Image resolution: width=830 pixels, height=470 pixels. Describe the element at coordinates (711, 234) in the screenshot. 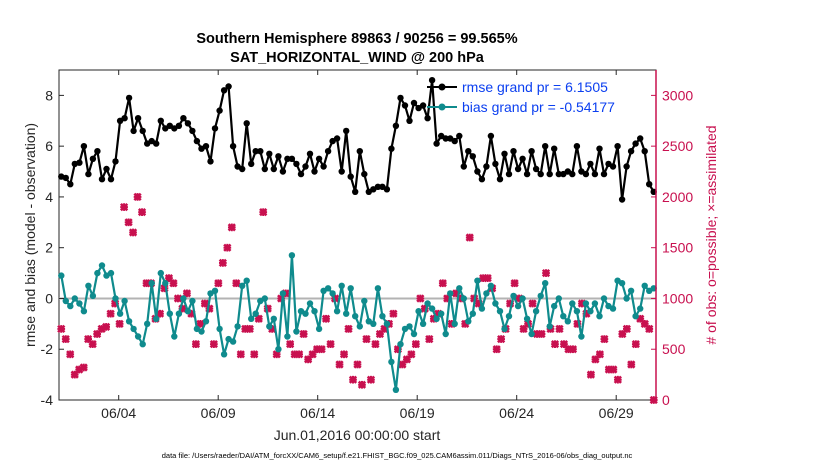

I see `y-axis-label-right: # of obs: o=possible; ×=assimilated` at that location.